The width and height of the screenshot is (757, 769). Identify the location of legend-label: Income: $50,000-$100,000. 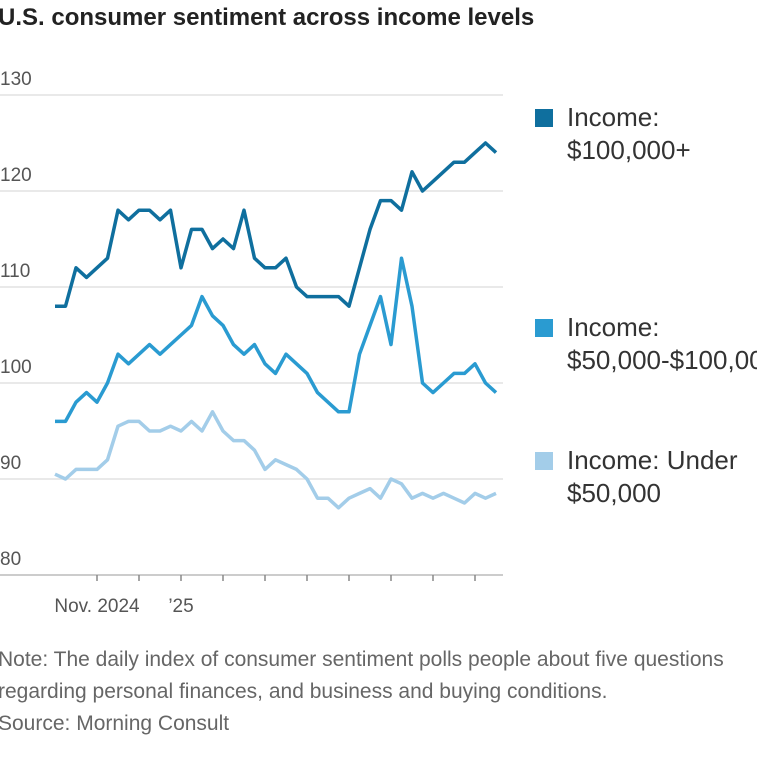
(662, 343).